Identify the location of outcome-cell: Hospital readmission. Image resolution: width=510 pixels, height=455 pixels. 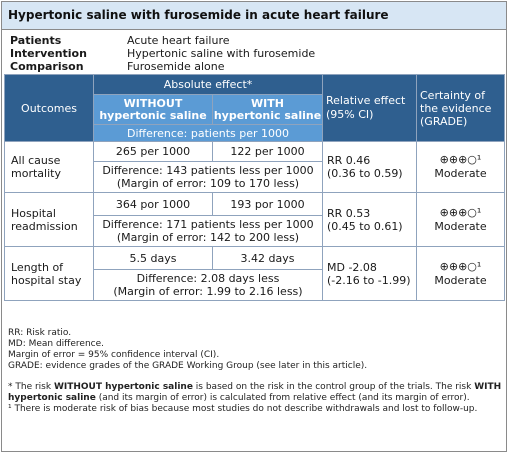
(49, 219).